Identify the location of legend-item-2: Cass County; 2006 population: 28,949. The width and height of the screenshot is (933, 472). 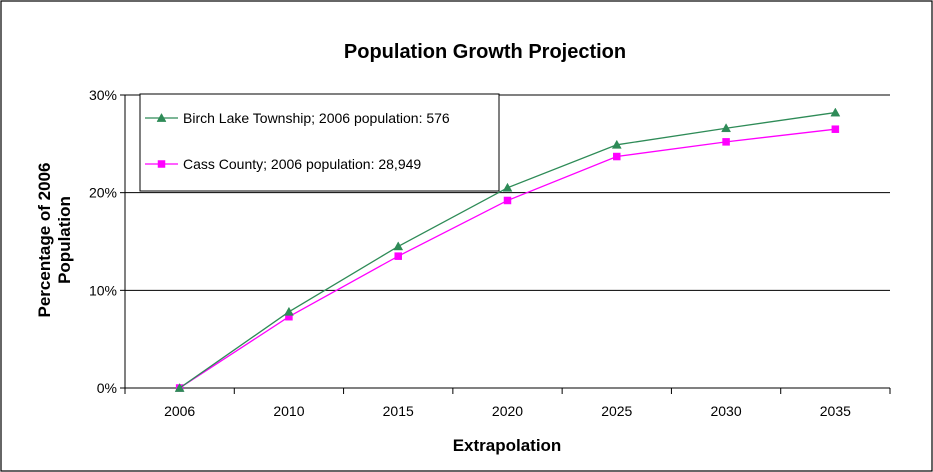
(283, 164).